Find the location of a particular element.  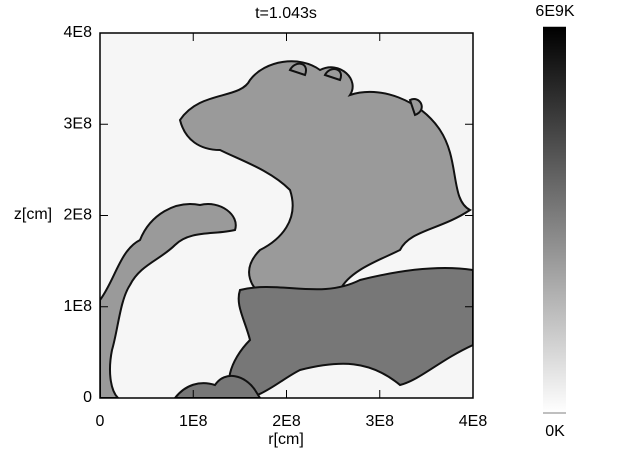

y-tick-label: 4E8 is located at coordinates (78, 32).